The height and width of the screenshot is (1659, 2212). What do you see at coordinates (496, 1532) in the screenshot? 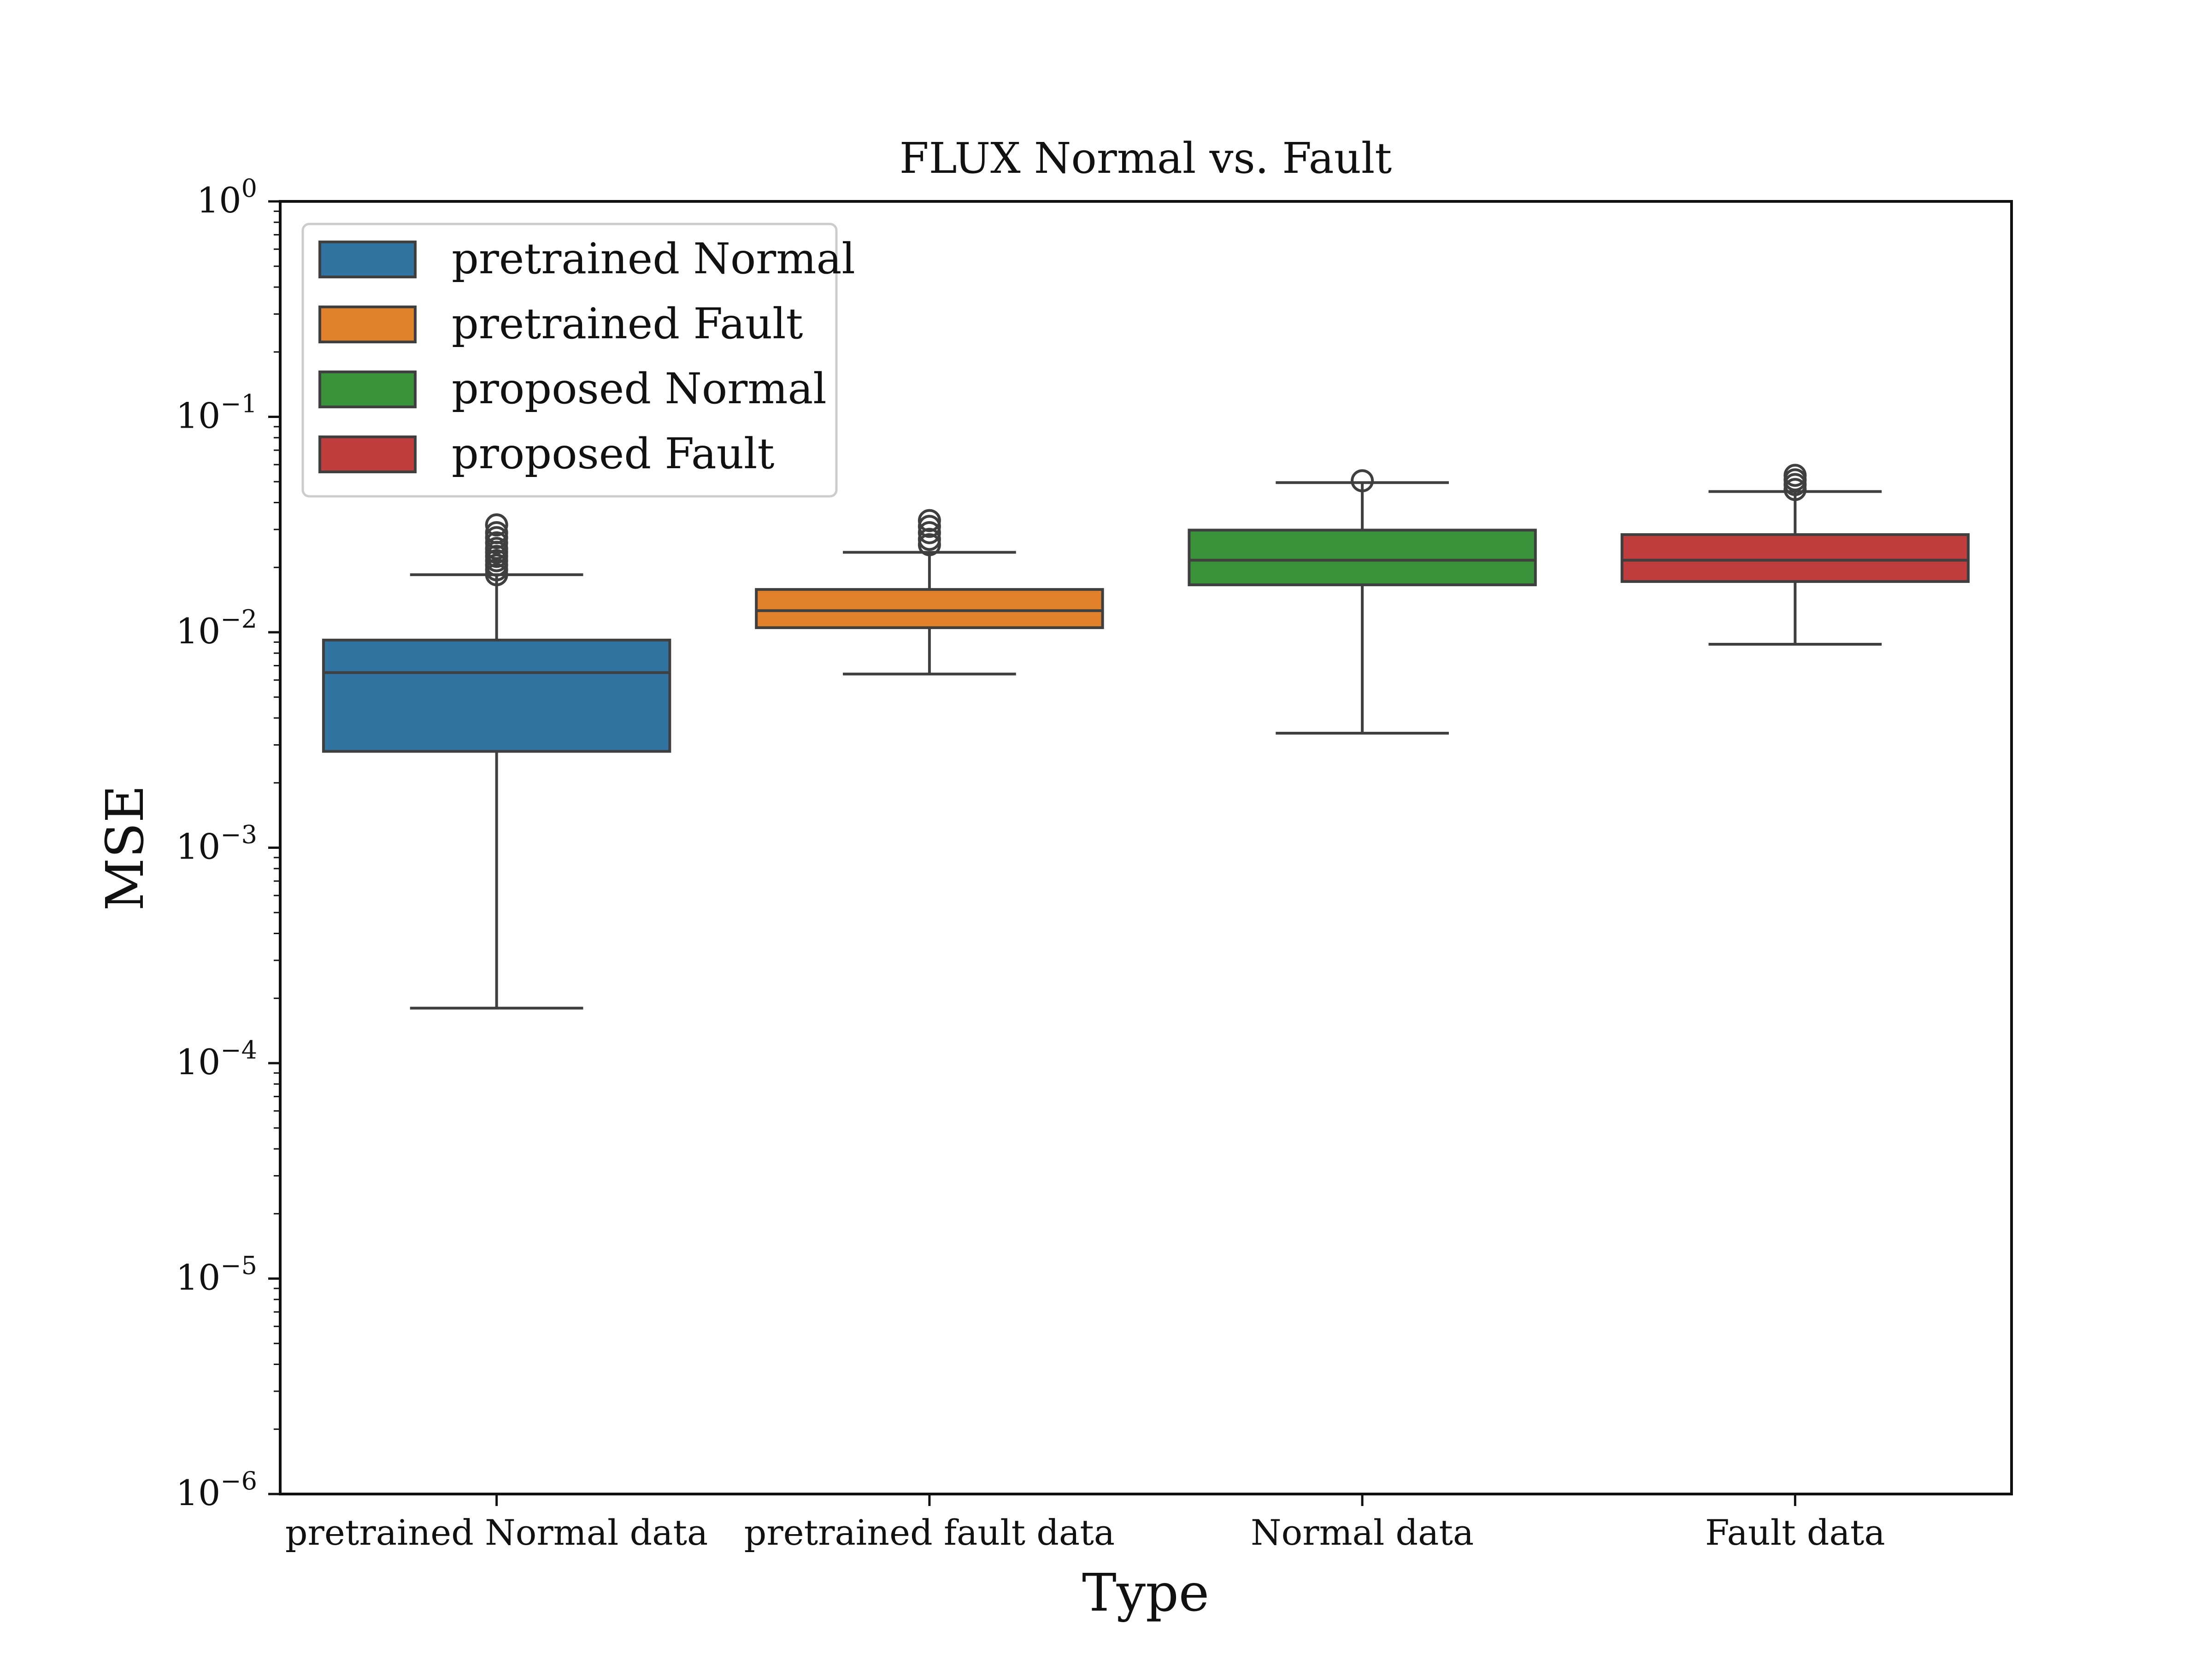
I see `x-tick-label: pretrained Normal data` at bounding box center [496, 1532].